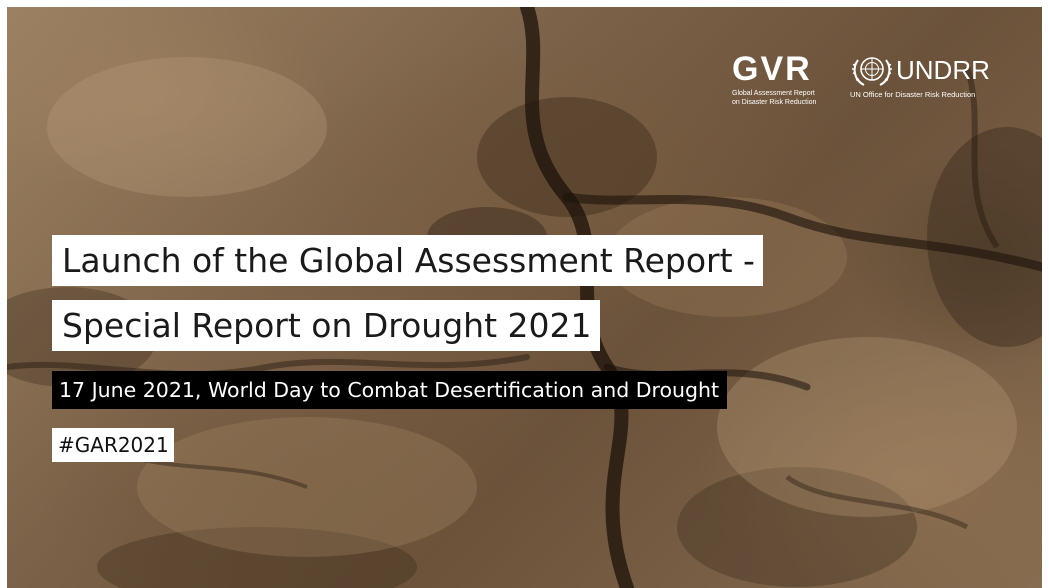 This screenshot has height=588, width=1049. Describe the element at coordinates (772, 69) in the screenshot. I see `gar-logo-mark: GVR` at that location.